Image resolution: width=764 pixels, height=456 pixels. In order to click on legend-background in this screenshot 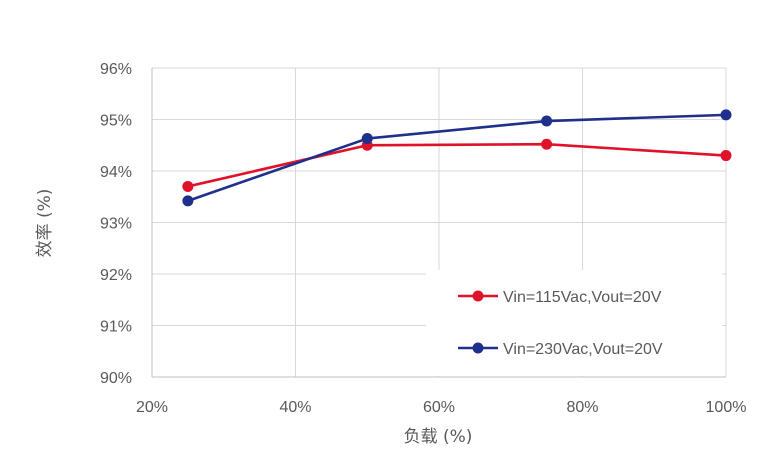, I will do `click(574, 323)`.